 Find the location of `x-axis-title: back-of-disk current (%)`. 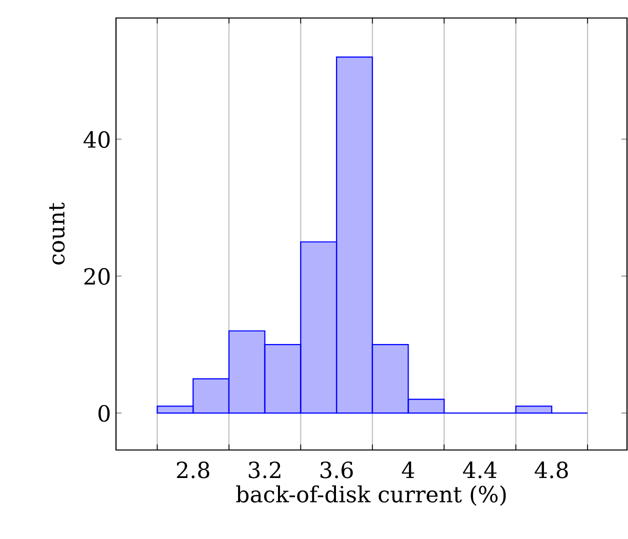

x-axis-title: back-of-disk current (%) is located at coordinates (371, 495).